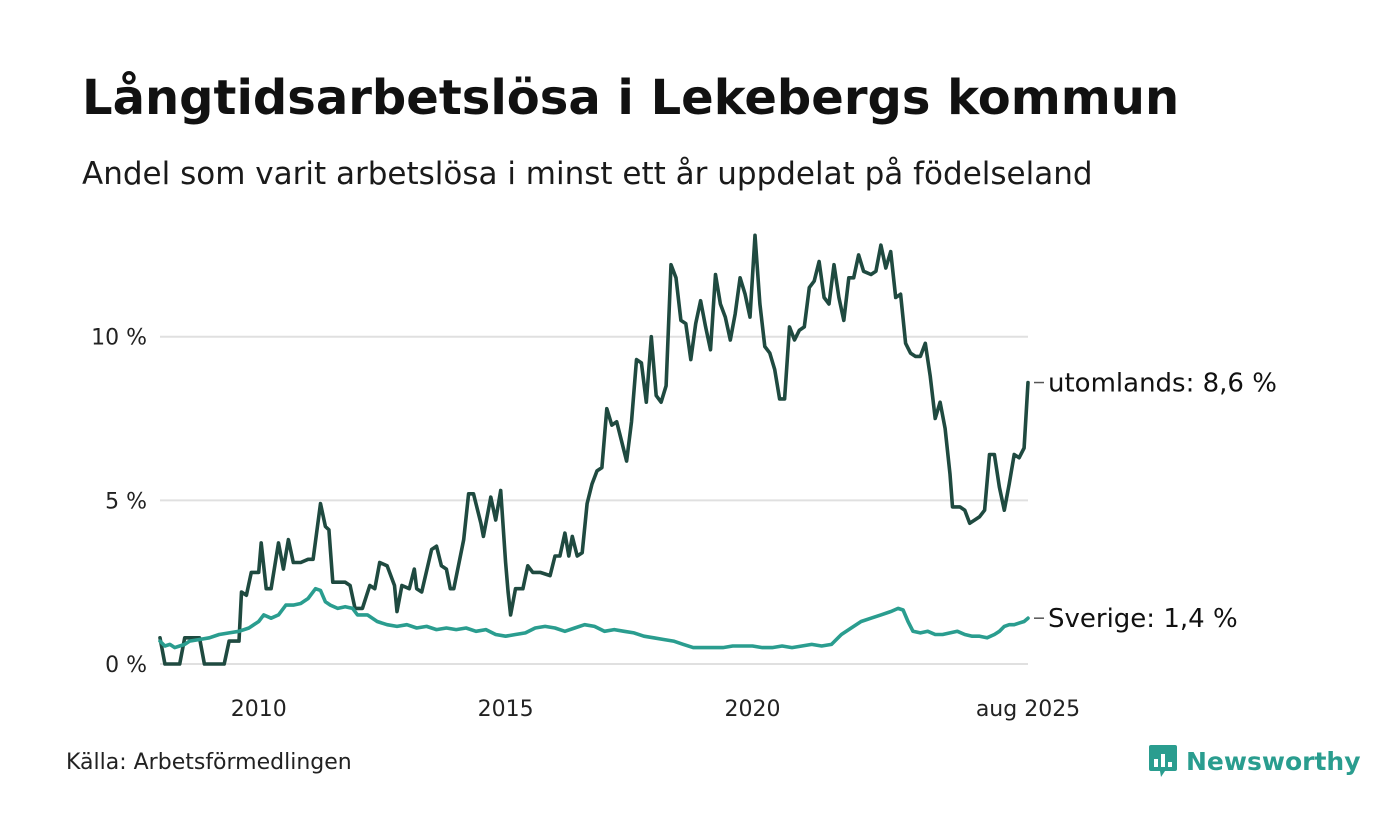 The height and width of the screenshot is (840, 1400). What do you see at coordinates (1155, 501) in the screenshot?
I see `series-end-labels: utomlands: 8,6 % Sverige: 1,4 %` at bounding box center [1155, 501].